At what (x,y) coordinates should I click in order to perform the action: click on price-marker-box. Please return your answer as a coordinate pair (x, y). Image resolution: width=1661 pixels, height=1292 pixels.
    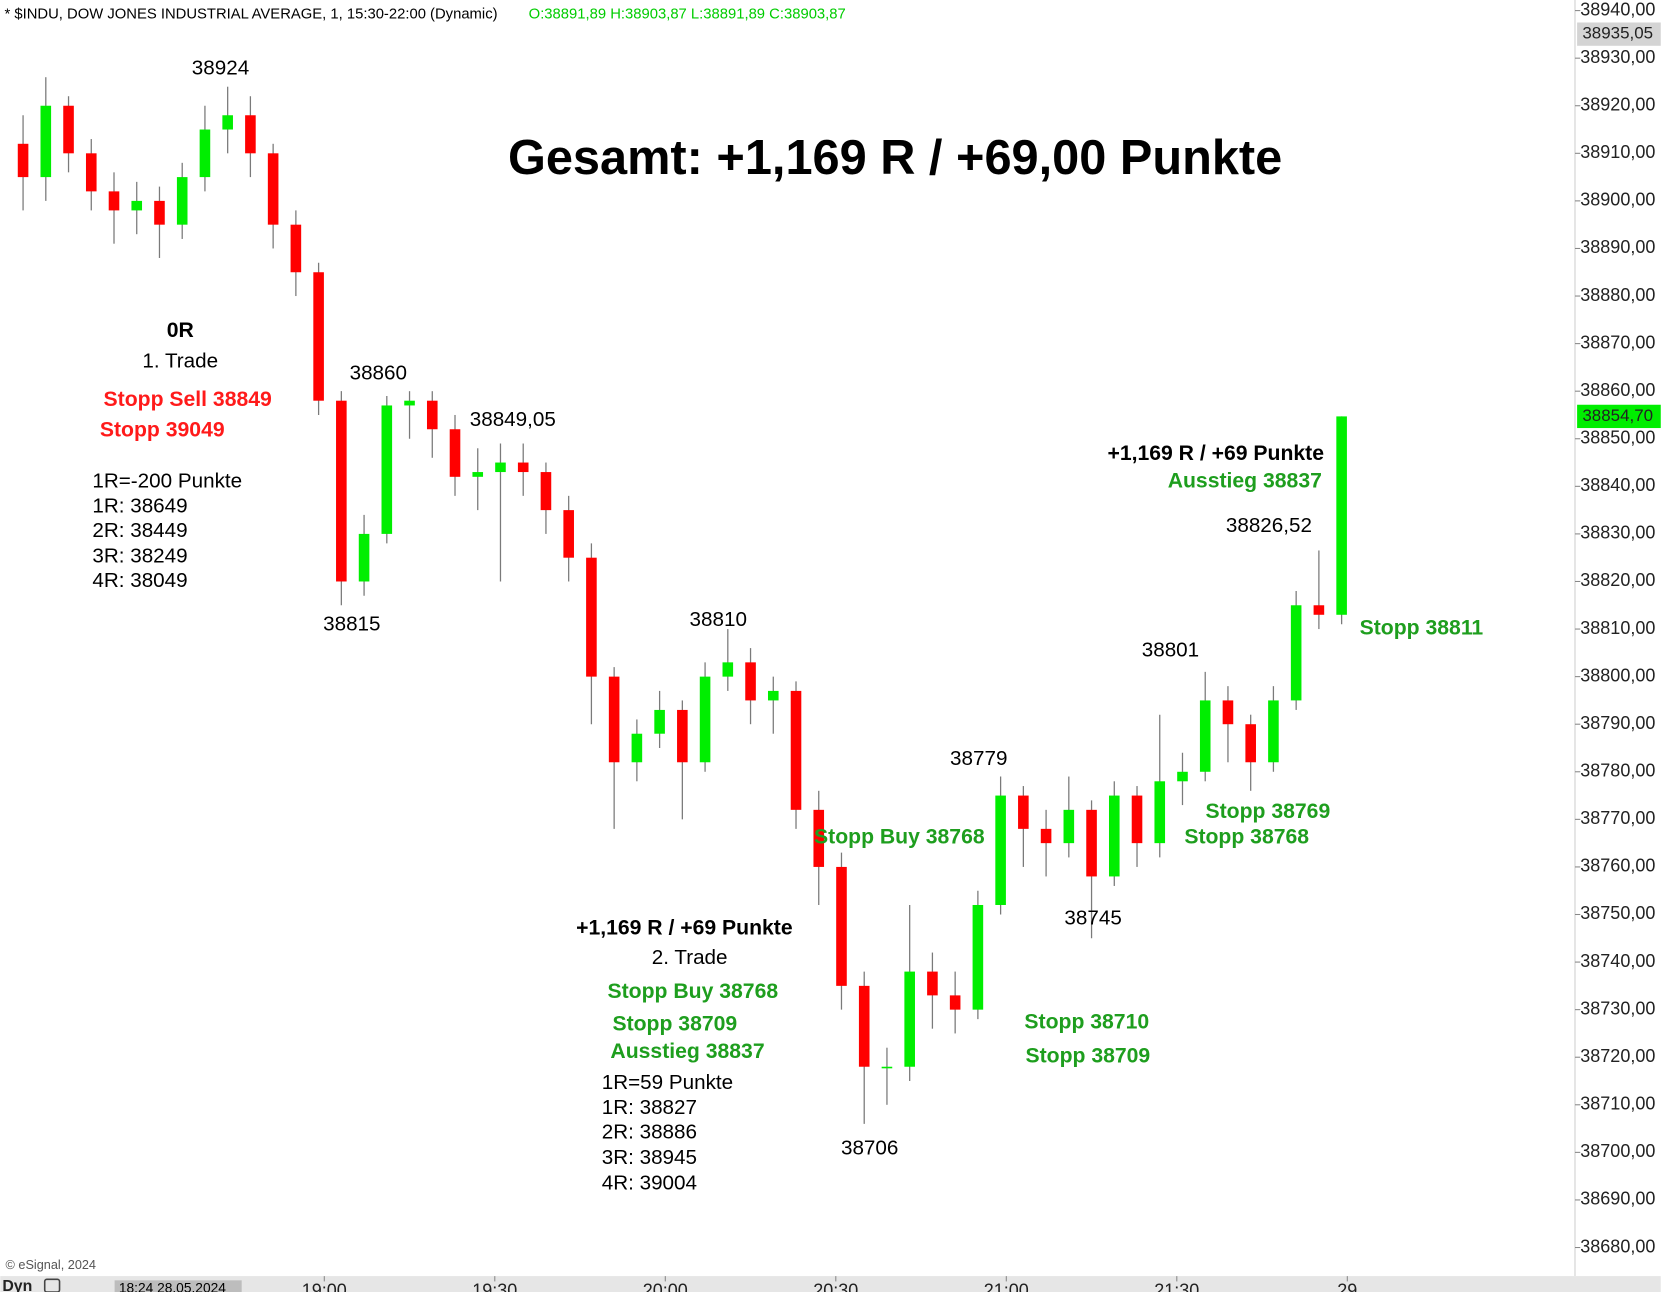
    Looking at the image, I should click on (1619, 34).